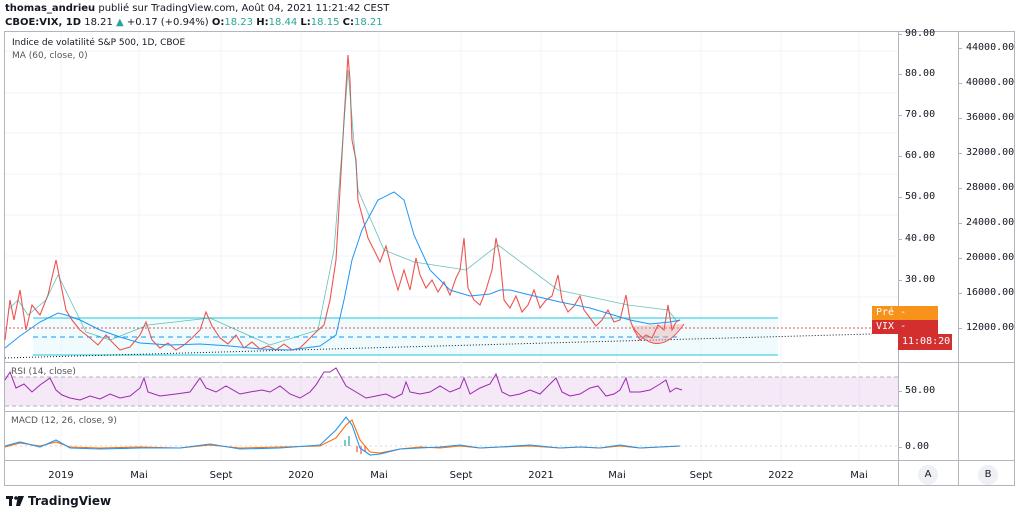  Describe the element at coordinates (283, 22) in the screenshot. I see `high-value: 18.44` at that location.